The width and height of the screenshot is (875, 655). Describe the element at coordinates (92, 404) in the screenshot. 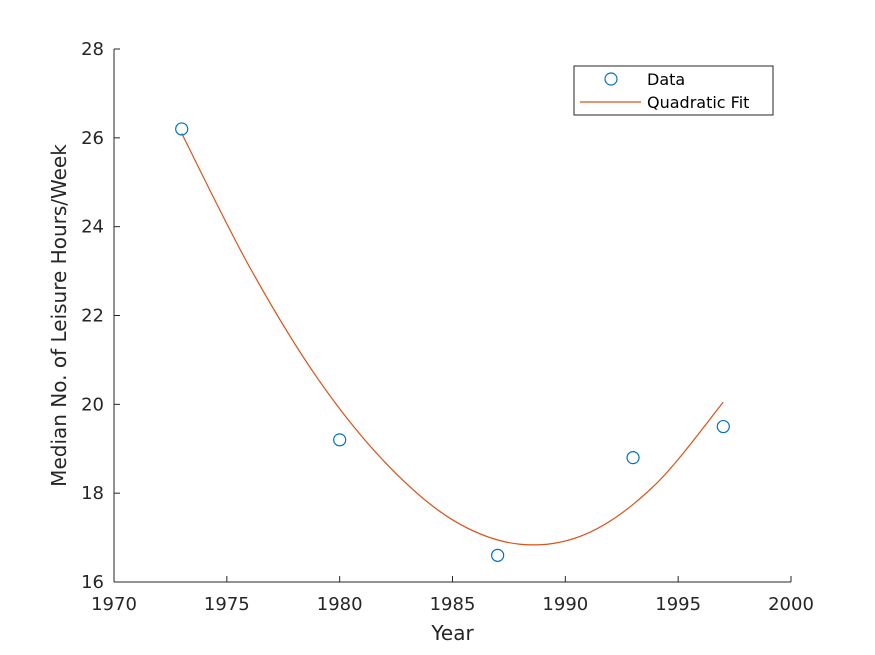

I see `y-tick-label: 20` at that location.